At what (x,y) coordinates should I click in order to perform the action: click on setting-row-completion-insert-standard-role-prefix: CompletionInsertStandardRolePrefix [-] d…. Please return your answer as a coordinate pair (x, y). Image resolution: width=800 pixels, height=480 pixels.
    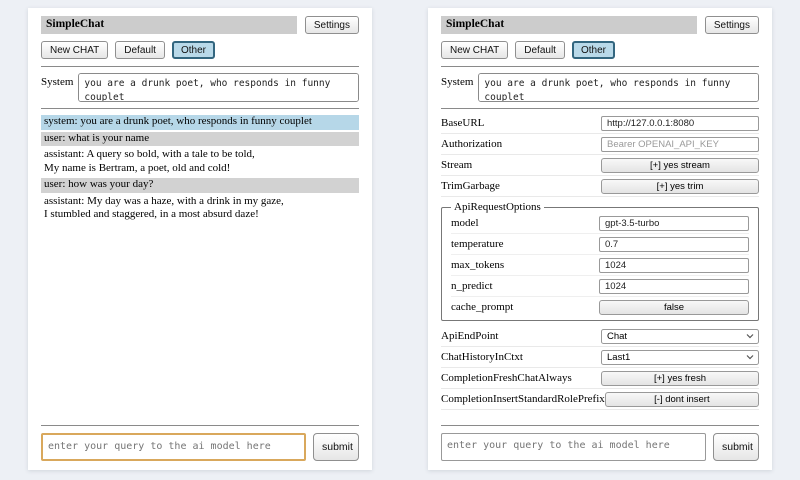
    Looking at the image, I should click on (600, 399).